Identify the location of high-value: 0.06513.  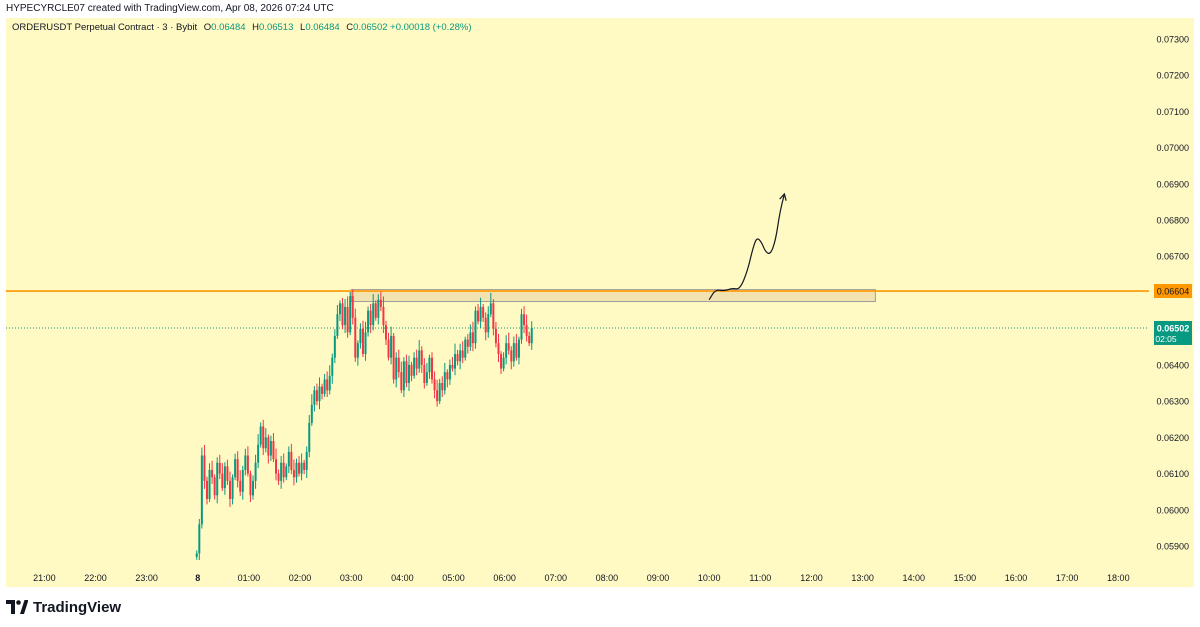
(276, 27).